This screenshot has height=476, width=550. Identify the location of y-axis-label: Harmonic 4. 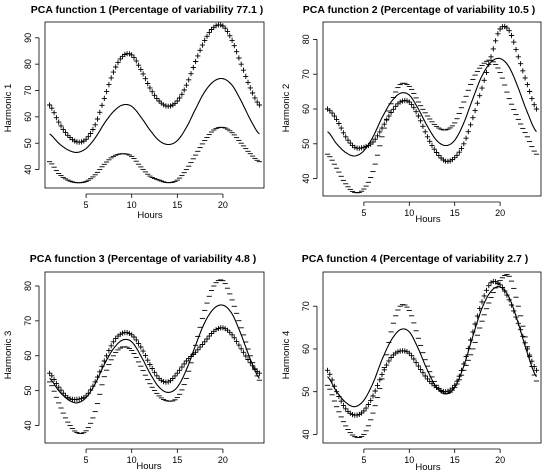
(286, 355).